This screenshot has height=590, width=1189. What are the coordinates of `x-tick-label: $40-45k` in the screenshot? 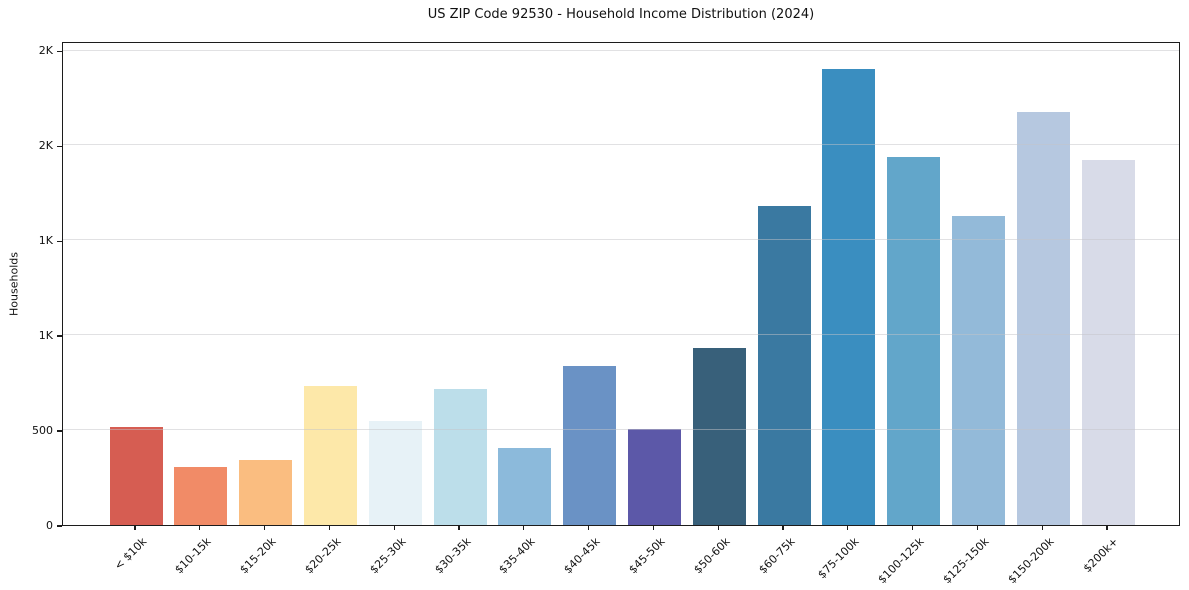 It's located at (582, 556).